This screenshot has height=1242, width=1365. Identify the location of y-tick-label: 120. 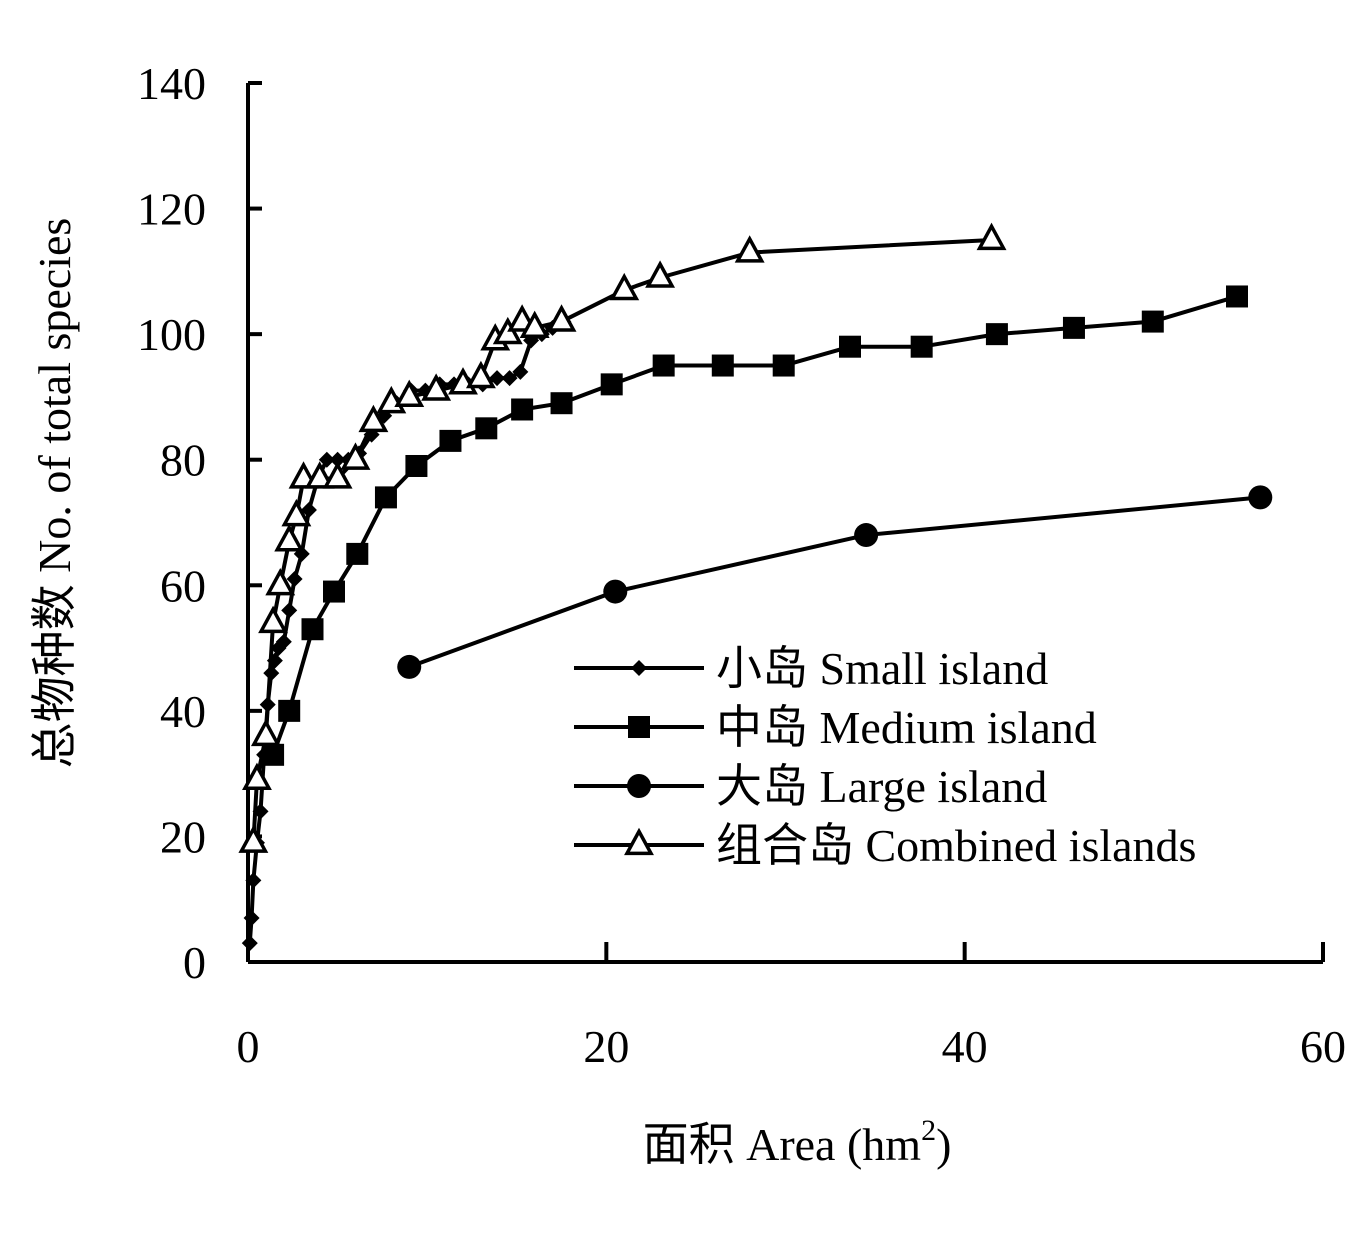
(171, 209).